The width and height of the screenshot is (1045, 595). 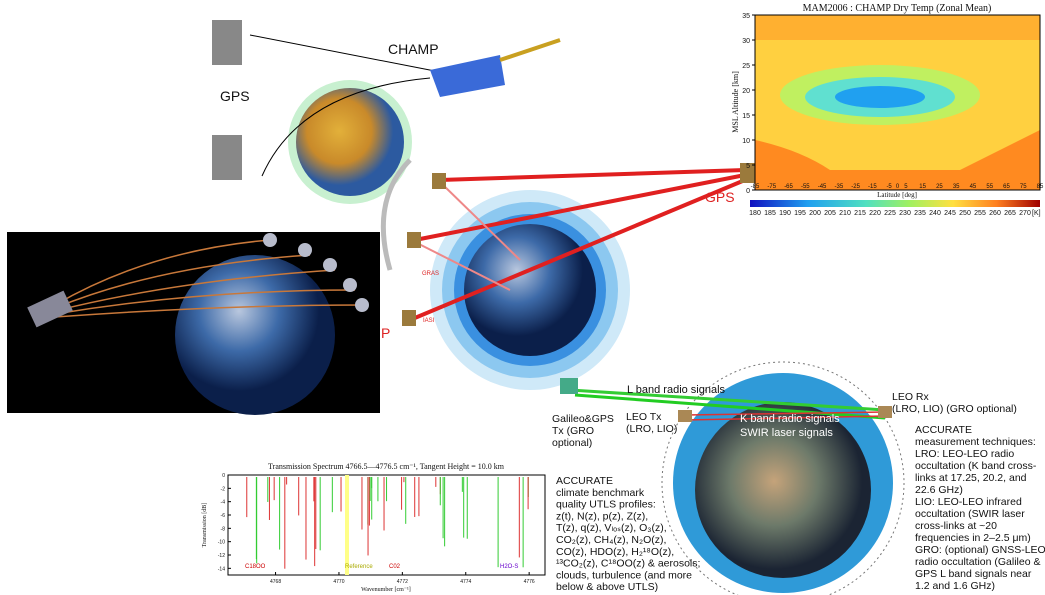 I want to click on x-tick-label: 0, so click(x=898, y=187).